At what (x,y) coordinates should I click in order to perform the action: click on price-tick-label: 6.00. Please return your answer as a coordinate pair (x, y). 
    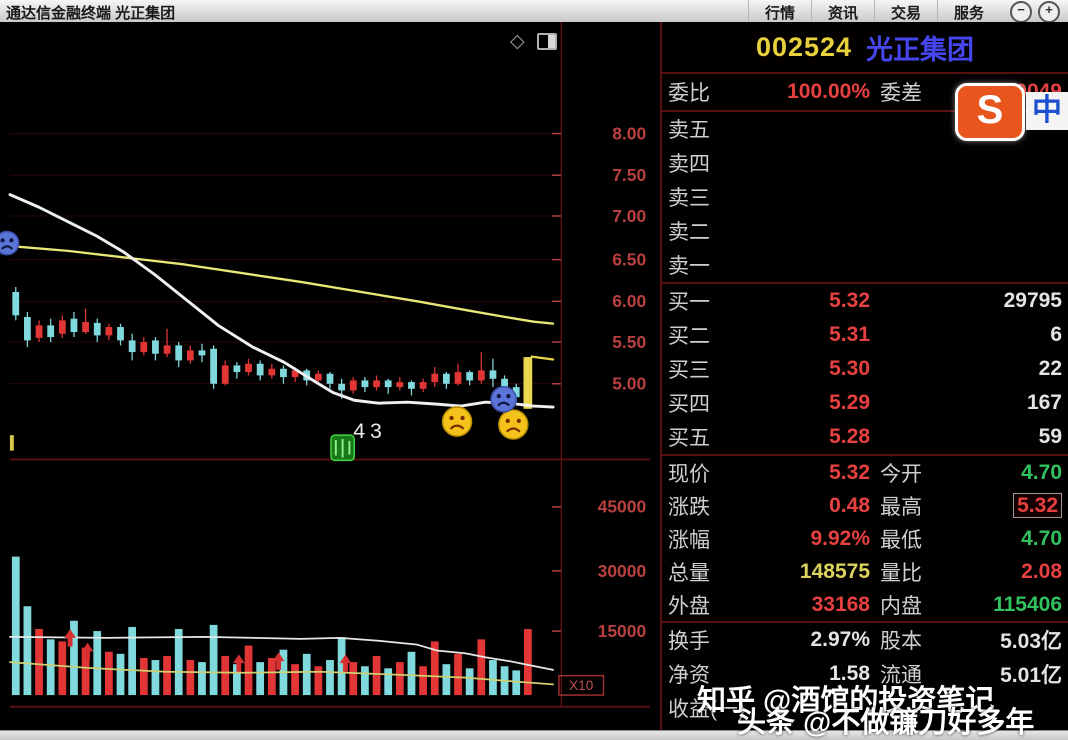
    Looking at the image, I should click on (629, 301).